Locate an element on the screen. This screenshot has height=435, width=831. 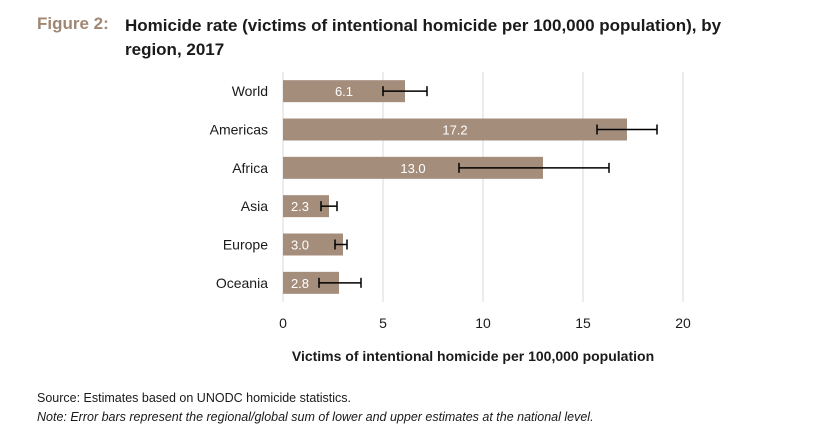
x-tick-label: 20 is located at coordinates (683, 323).